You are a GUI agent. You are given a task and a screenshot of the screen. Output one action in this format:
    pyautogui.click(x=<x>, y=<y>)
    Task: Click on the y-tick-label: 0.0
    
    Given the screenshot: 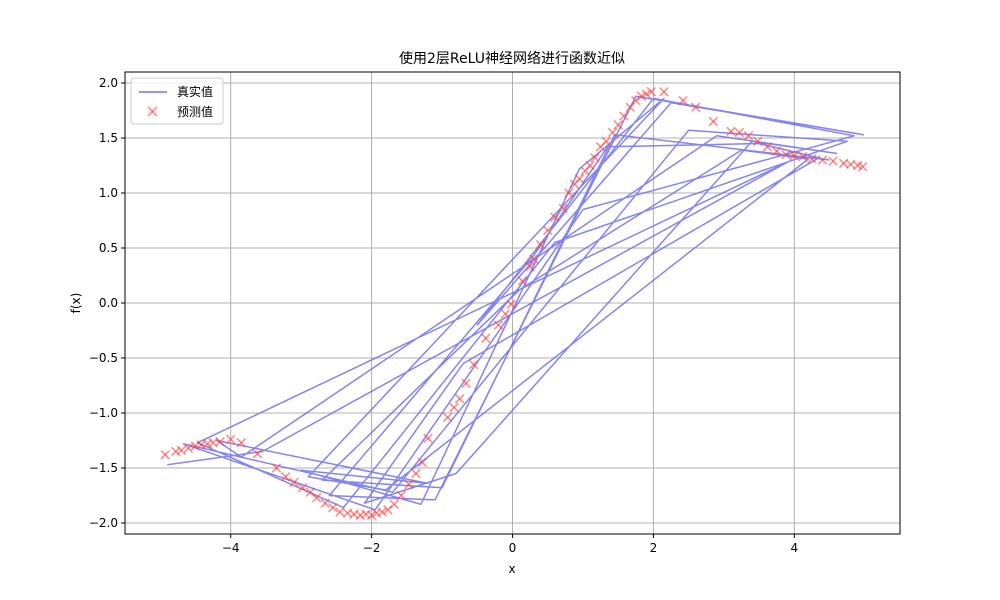 What is the action you would take?
    pyautogui.click(x=108, y=303)
    